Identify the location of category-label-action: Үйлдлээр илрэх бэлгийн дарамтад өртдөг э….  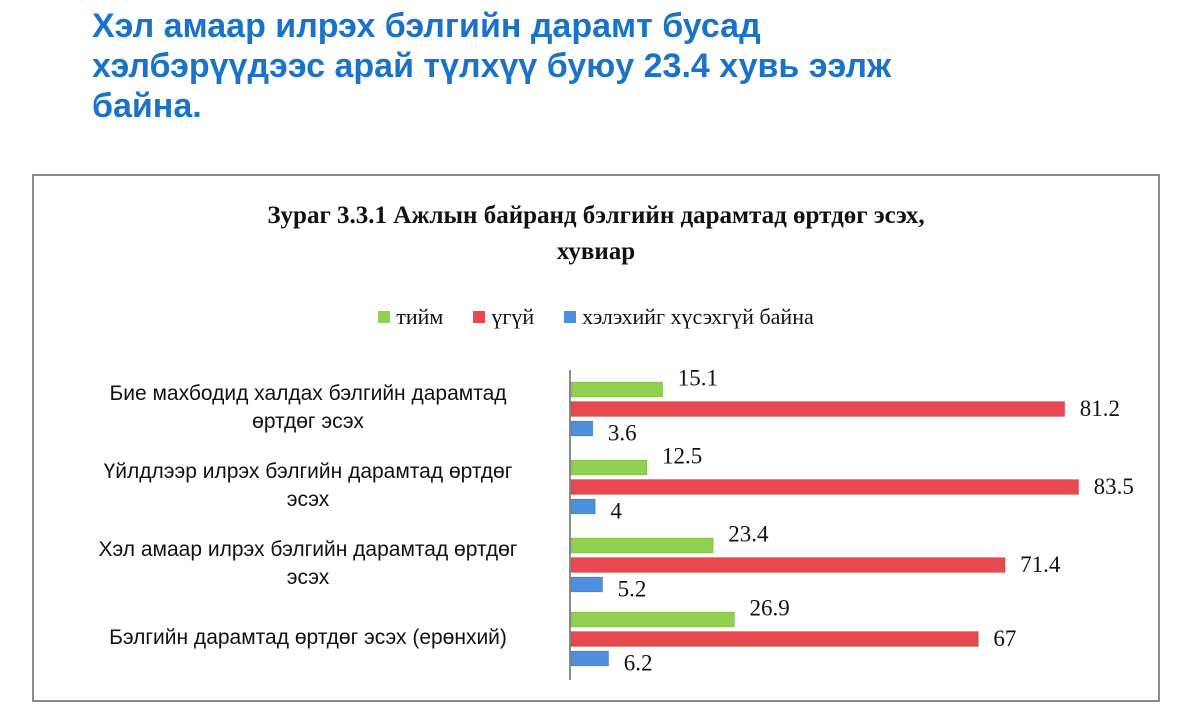
(308, 486).